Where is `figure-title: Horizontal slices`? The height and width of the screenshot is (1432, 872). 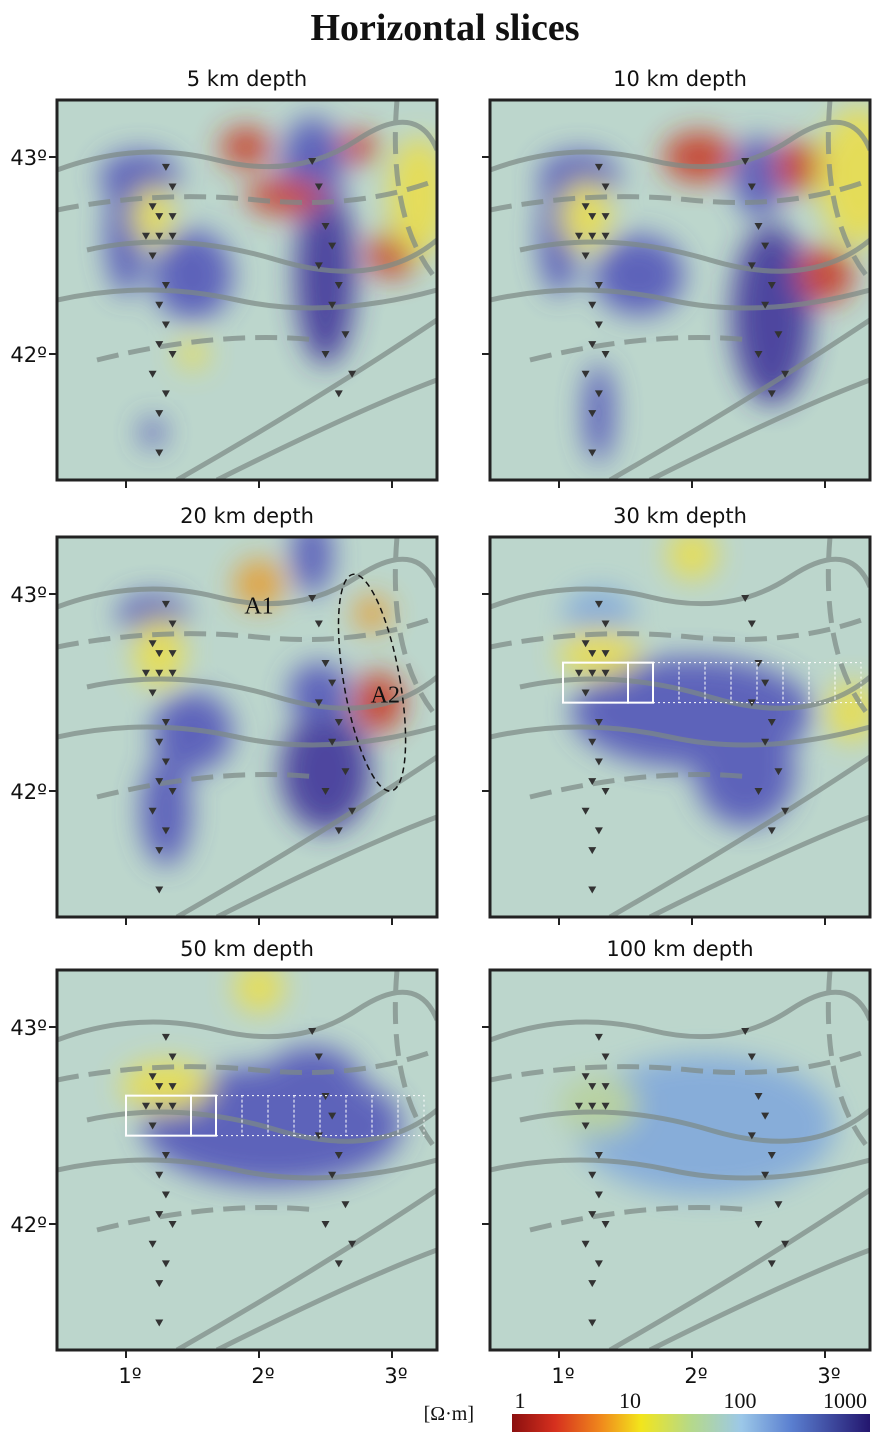 figure-title: Horizontal slices is located at coordinates (444, 28).